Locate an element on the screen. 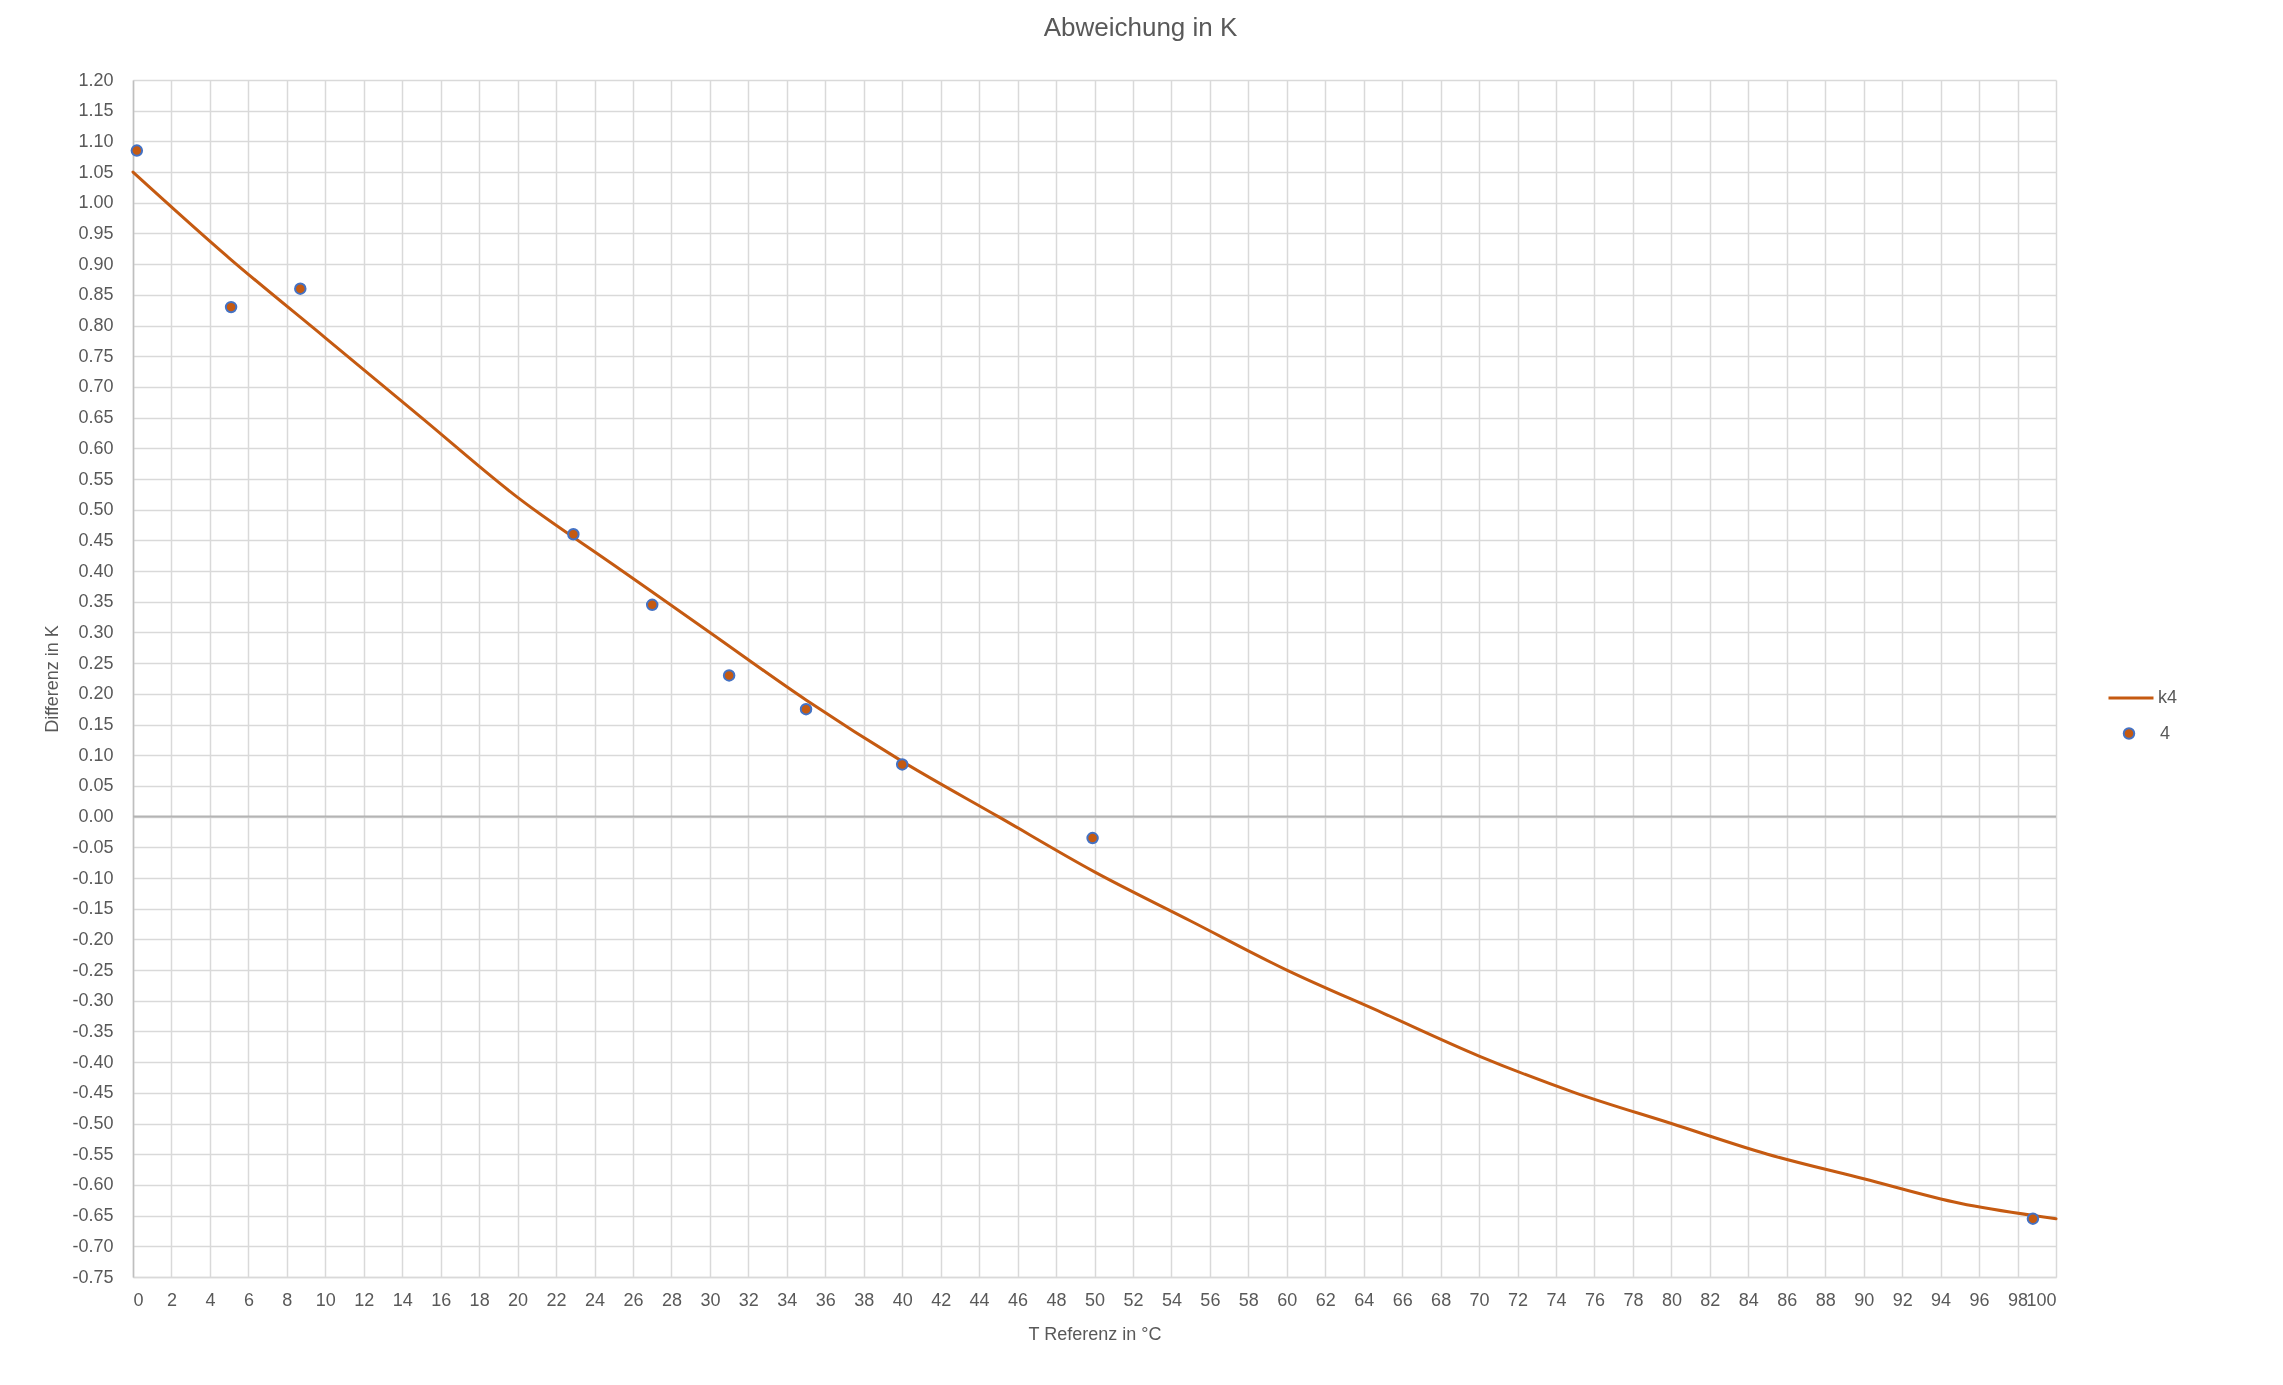 The height and width of the screenshot is (1385, 2283). y-tick-label: -0.25 is located at coordinates (93, 969).